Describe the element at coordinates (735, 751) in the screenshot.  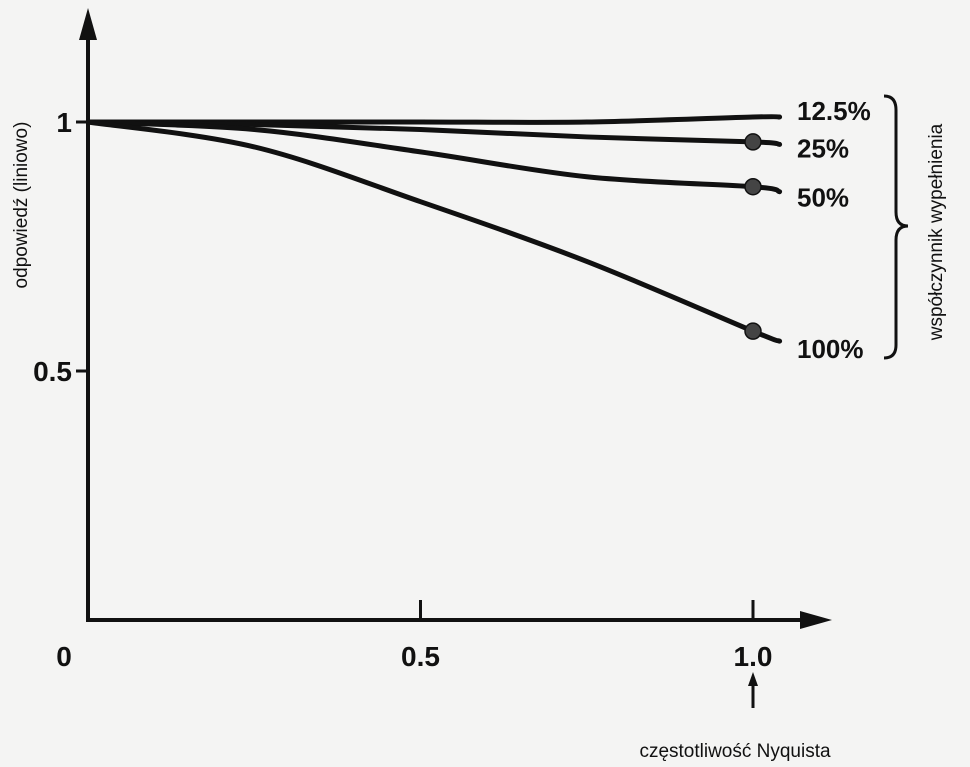
I see `nyquist-label: częstotliwość Nyquista` at that location.